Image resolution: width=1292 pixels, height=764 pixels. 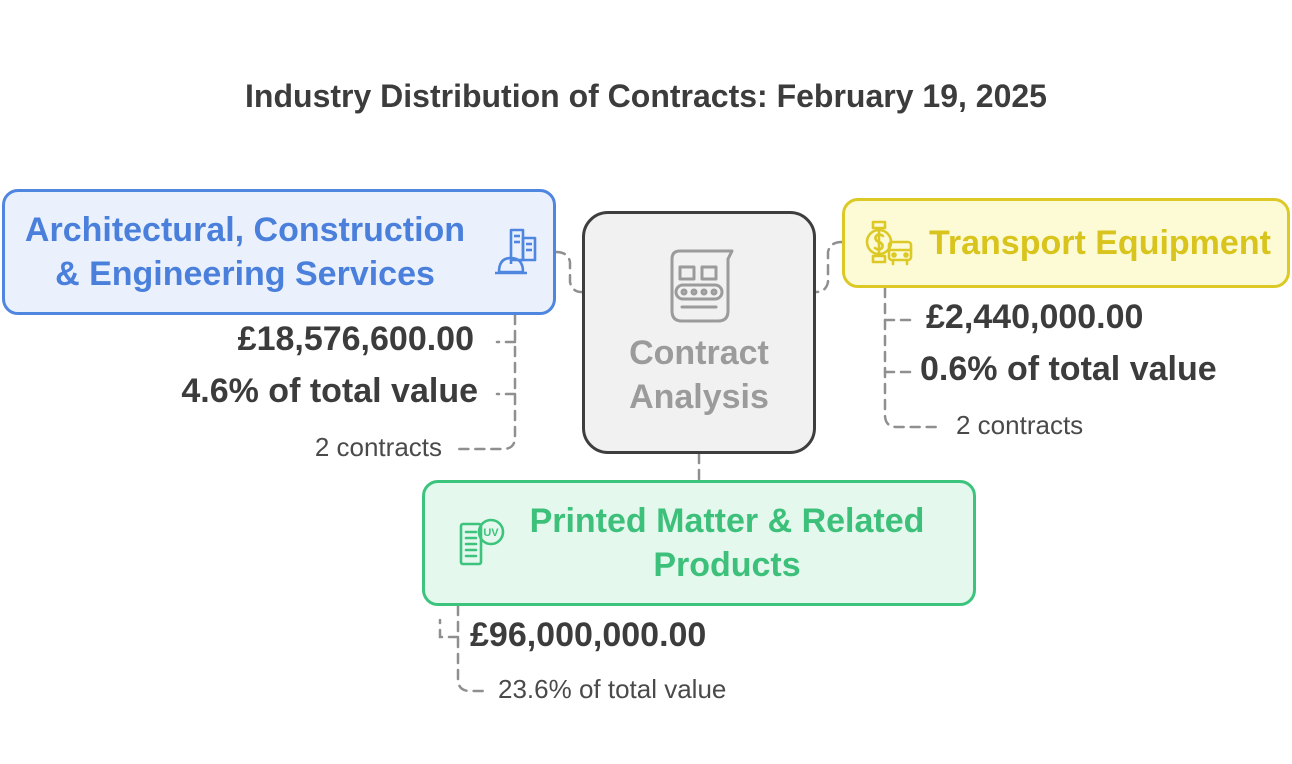 I want to click on contract-analysis-node: Contract Analysis, so click(x=699, y=332).